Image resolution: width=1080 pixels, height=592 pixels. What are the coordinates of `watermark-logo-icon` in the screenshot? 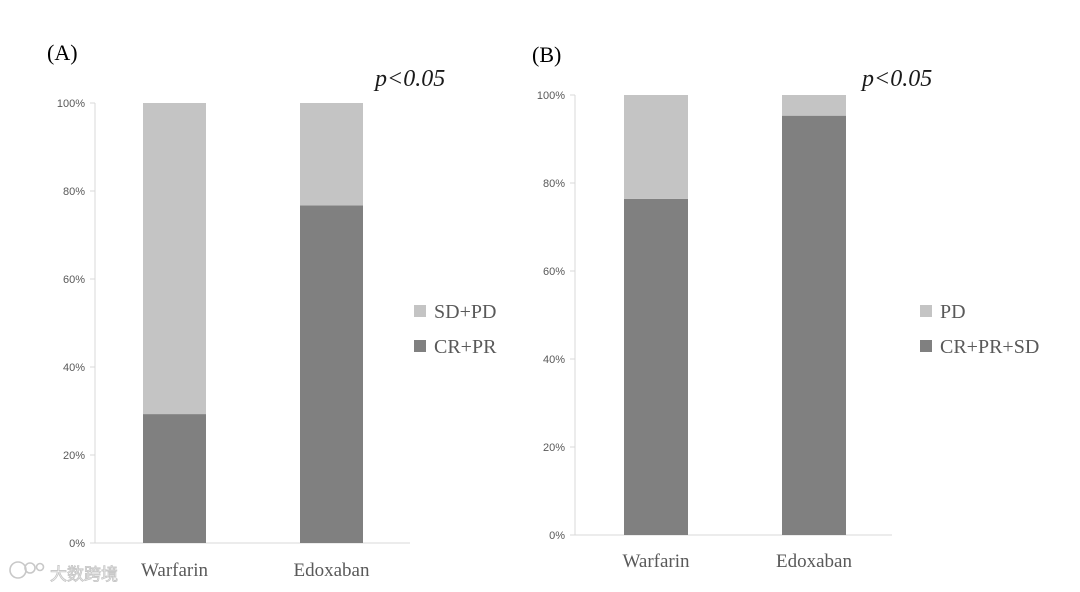 It's located at (27, 570).